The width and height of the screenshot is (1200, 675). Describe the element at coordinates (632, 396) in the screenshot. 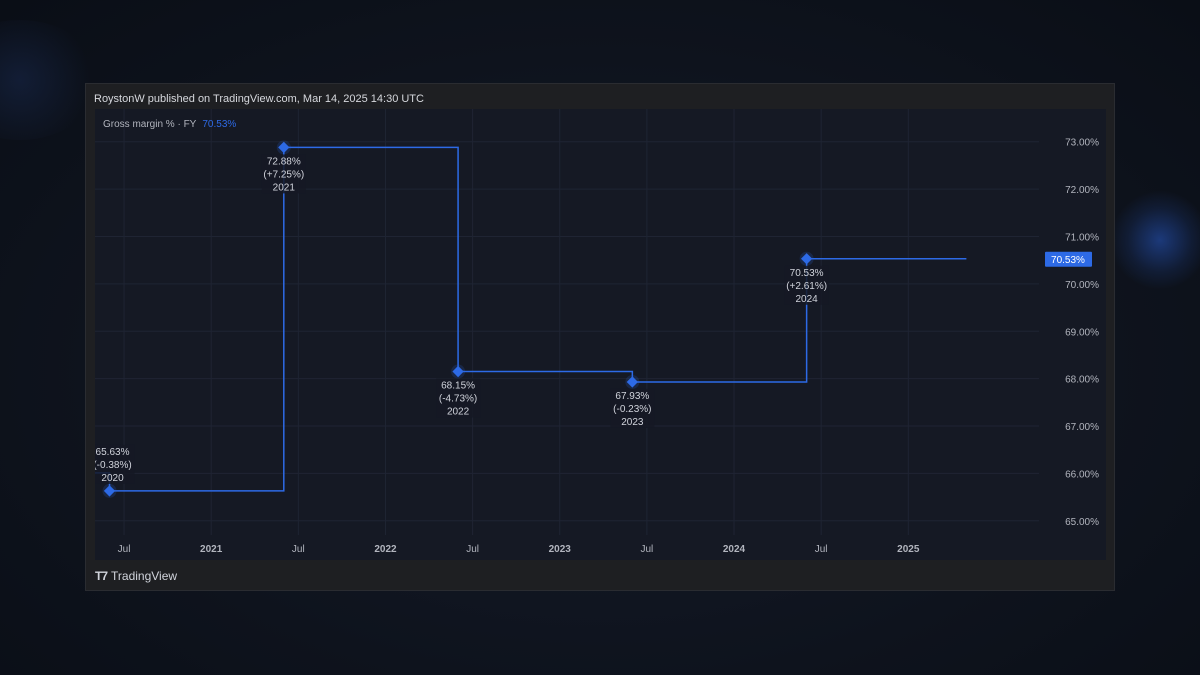

I see `data-label-value: 67.93%` at that location.